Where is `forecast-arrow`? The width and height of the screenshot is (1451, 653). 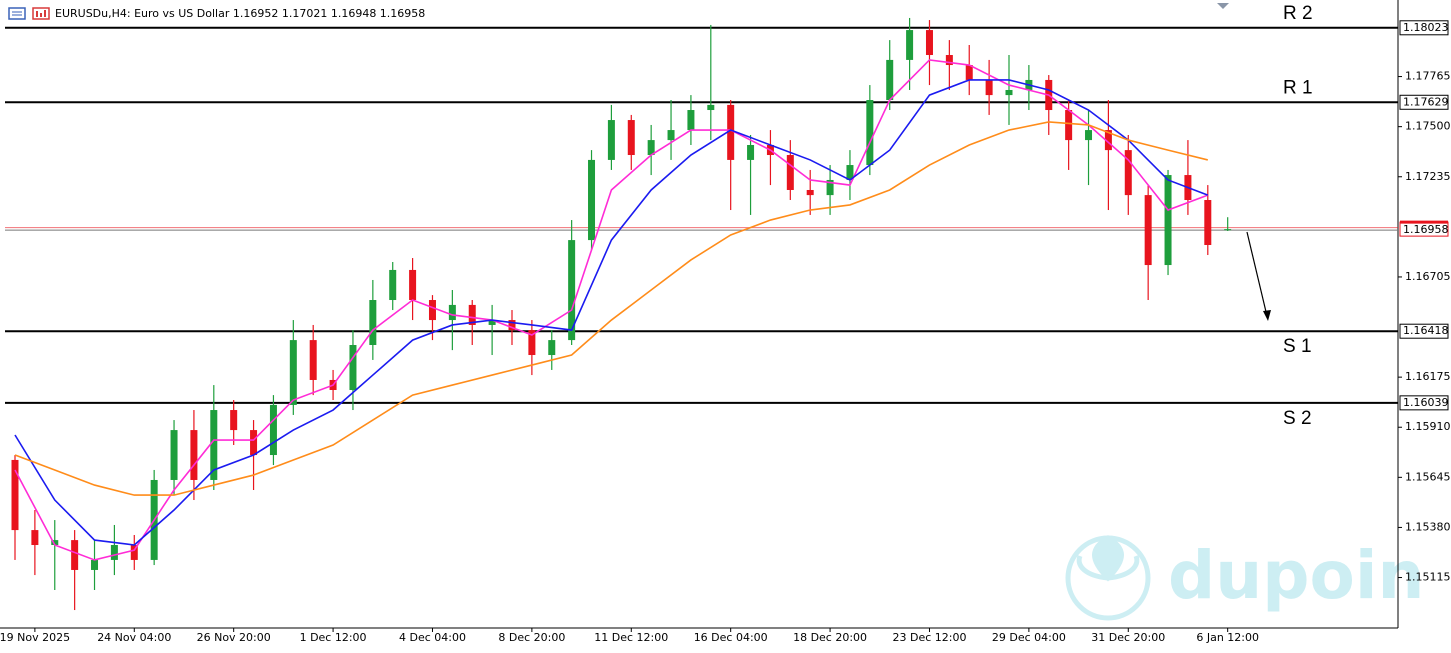
forecast-arrow is located at coordinates (1258, 276).